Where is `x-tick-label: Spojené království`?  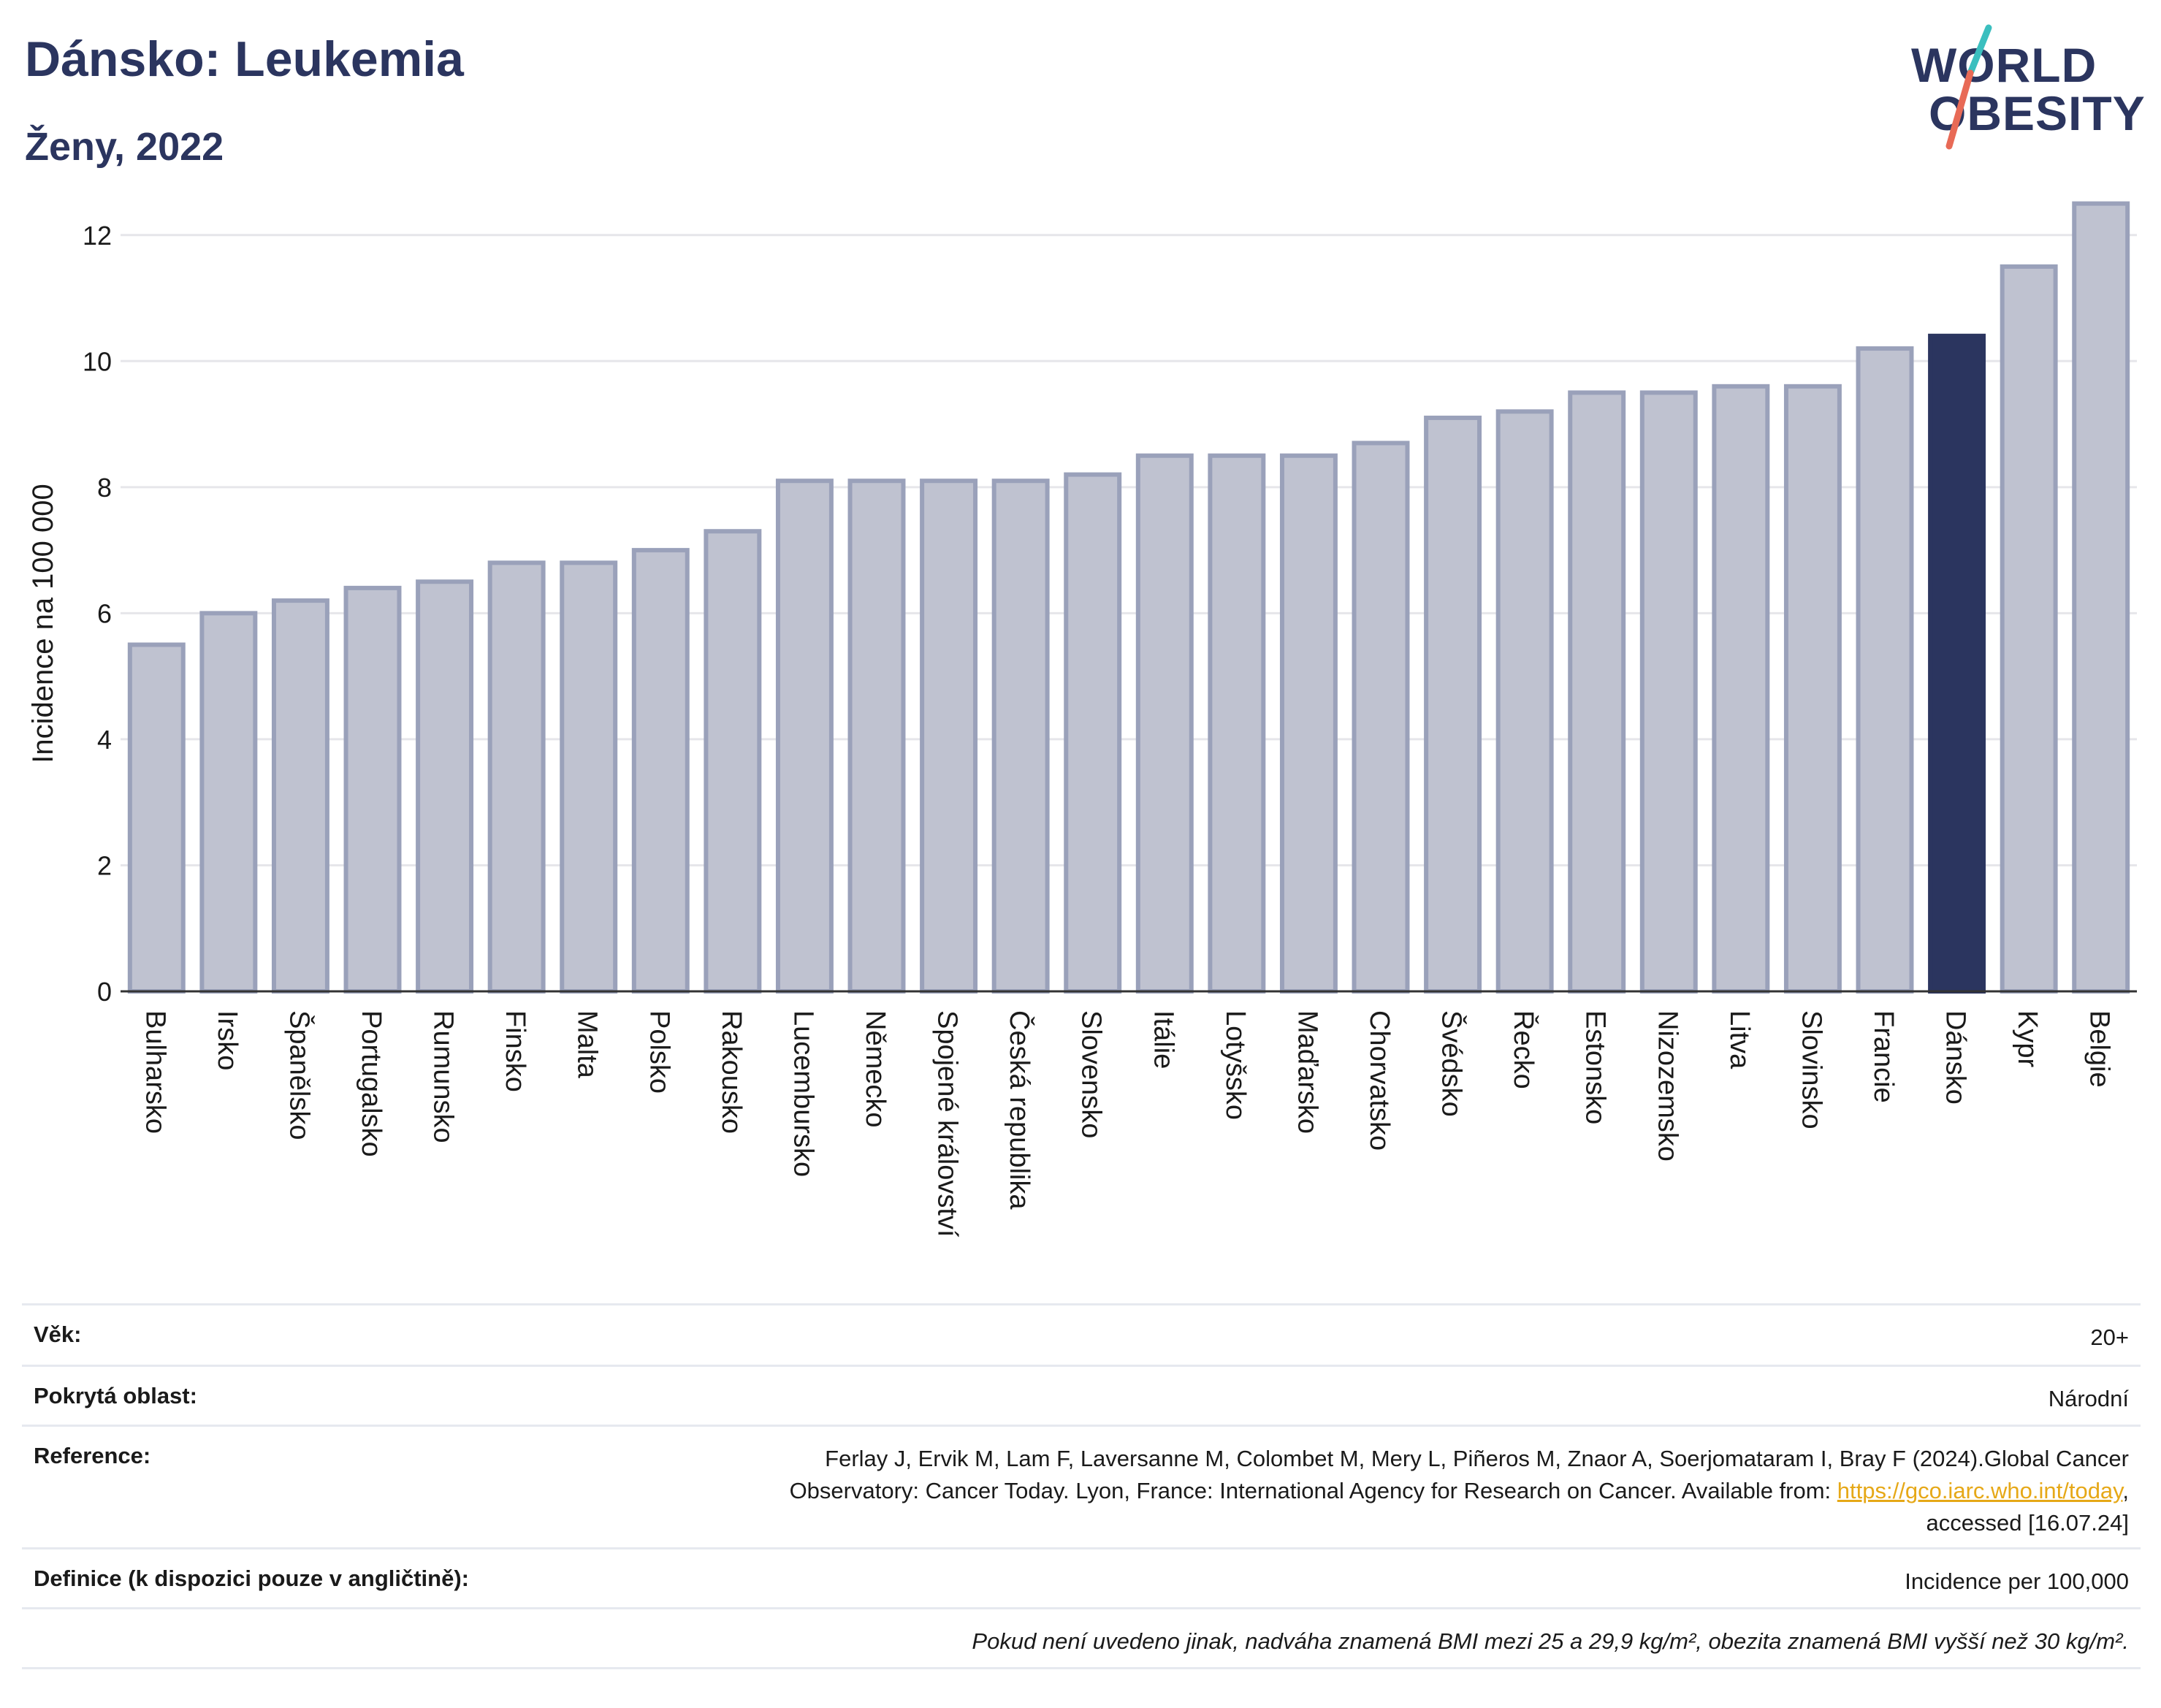
x-tick-label: Spojené království is located at coordinates (947, 1124).